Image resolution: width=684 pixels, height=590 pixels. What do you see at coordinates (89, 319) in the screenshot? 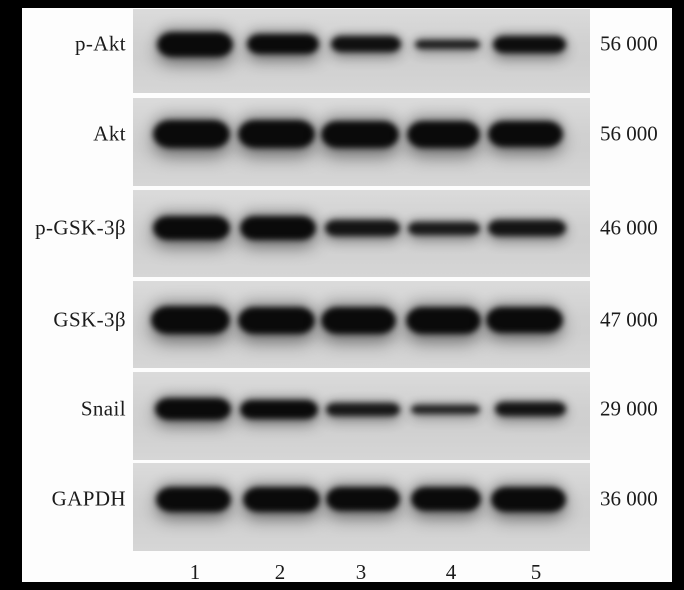
I see `protein-label: GSK-3β` at bounding box center [89, 319].